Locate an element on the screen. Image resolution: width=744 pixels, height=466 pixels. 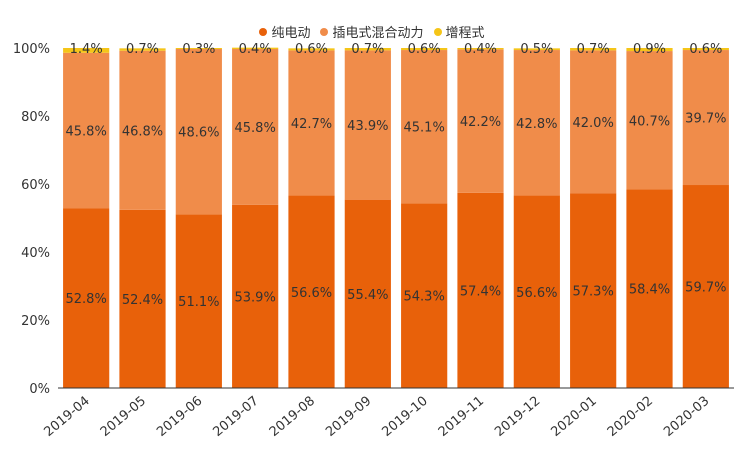
data-label: 57.3% is located at coordinates (593, 292).